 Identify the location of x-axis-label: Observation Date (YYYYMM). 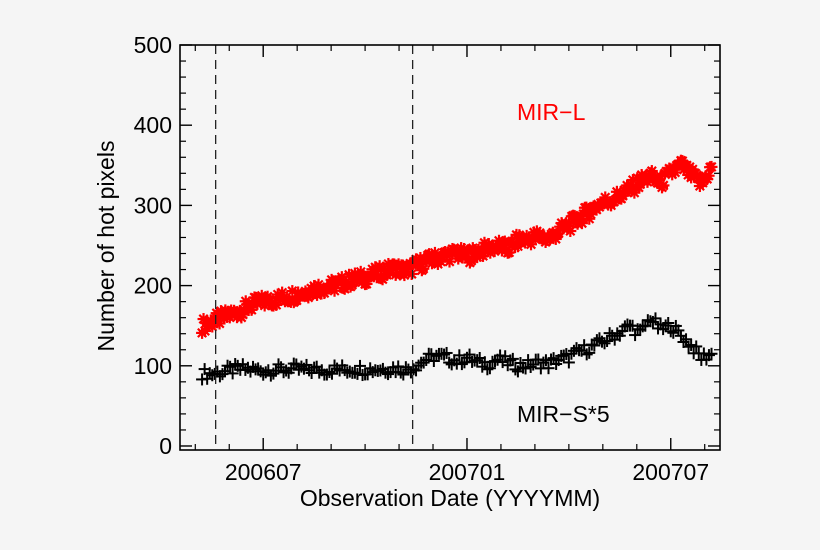
(450, 498).